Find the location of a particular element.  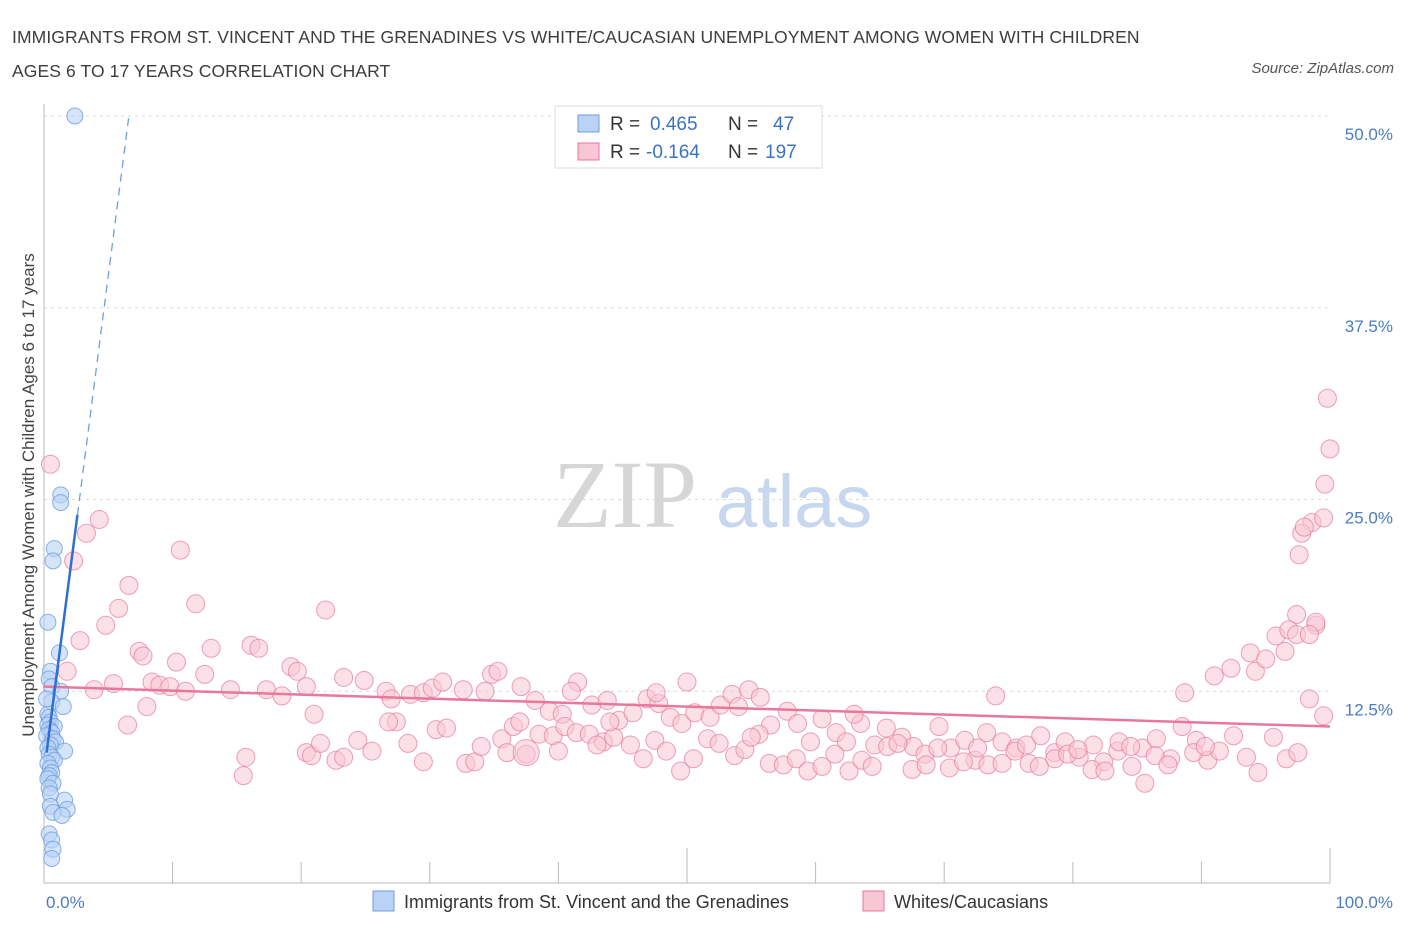

bottom-legend-swatch-blue is located at coordinates (383, 901).